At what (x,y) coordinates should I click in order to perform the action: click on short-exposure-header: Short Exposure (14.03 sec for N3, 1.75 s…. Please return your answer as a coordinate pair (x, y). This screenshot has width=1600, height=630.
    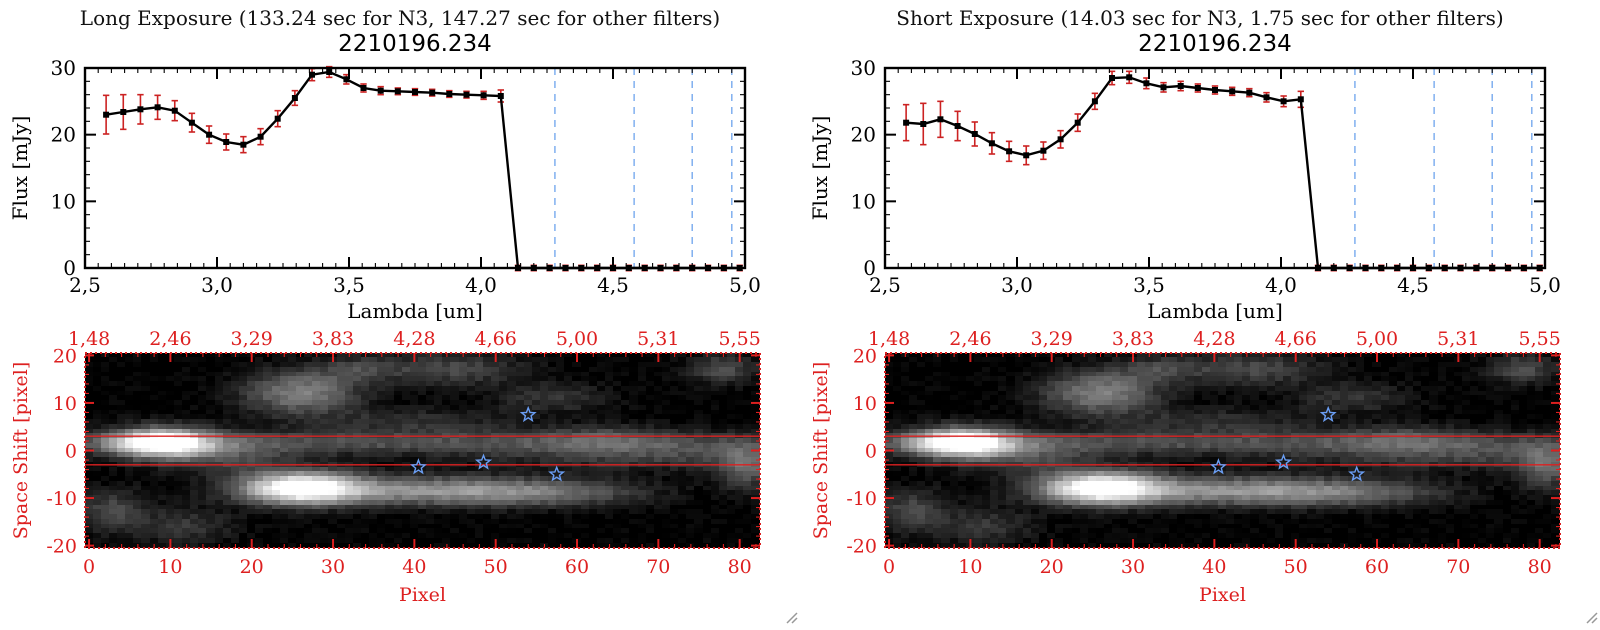
    Looking at the image, I should click on (1200, 18).